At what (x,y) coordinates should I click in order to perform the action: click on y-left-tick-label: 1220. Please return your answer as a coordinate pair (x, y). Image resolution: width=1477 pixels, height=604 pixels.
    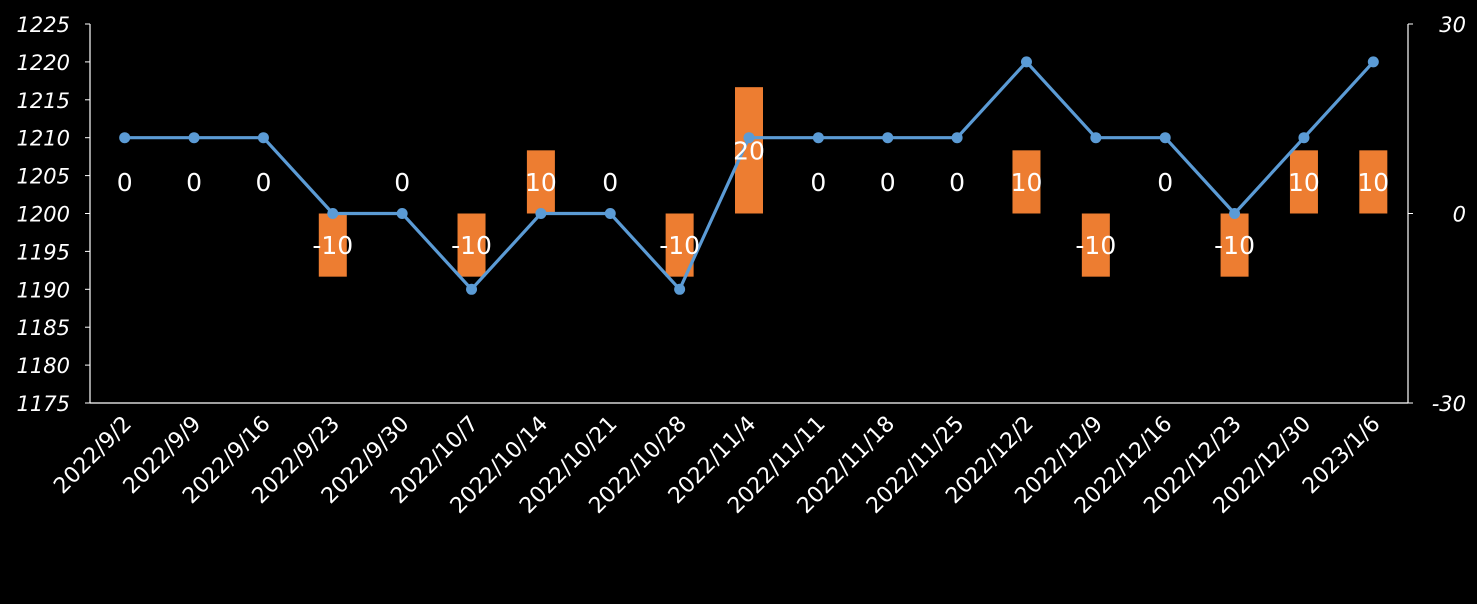
    Looking at the image, I should click on (43, 63).